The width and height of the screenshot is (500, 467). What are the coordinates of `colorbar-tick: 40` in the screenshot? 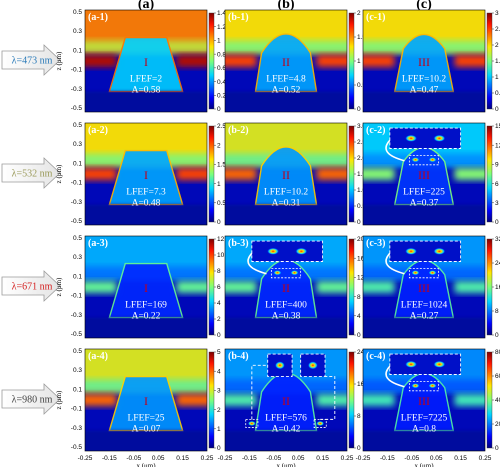 It's located at (497, 400).